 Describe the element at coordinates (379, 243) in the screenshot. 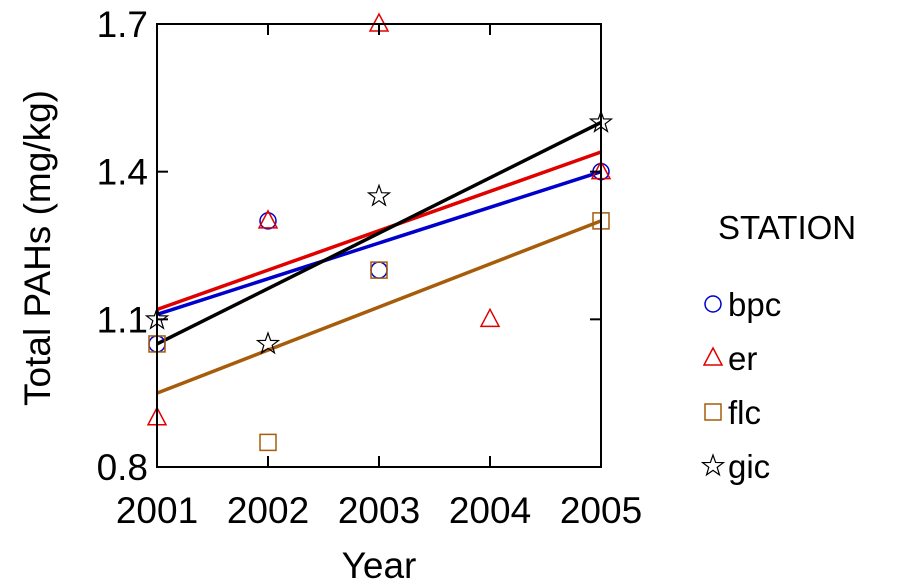

I see `trendline-bpc` at that location.